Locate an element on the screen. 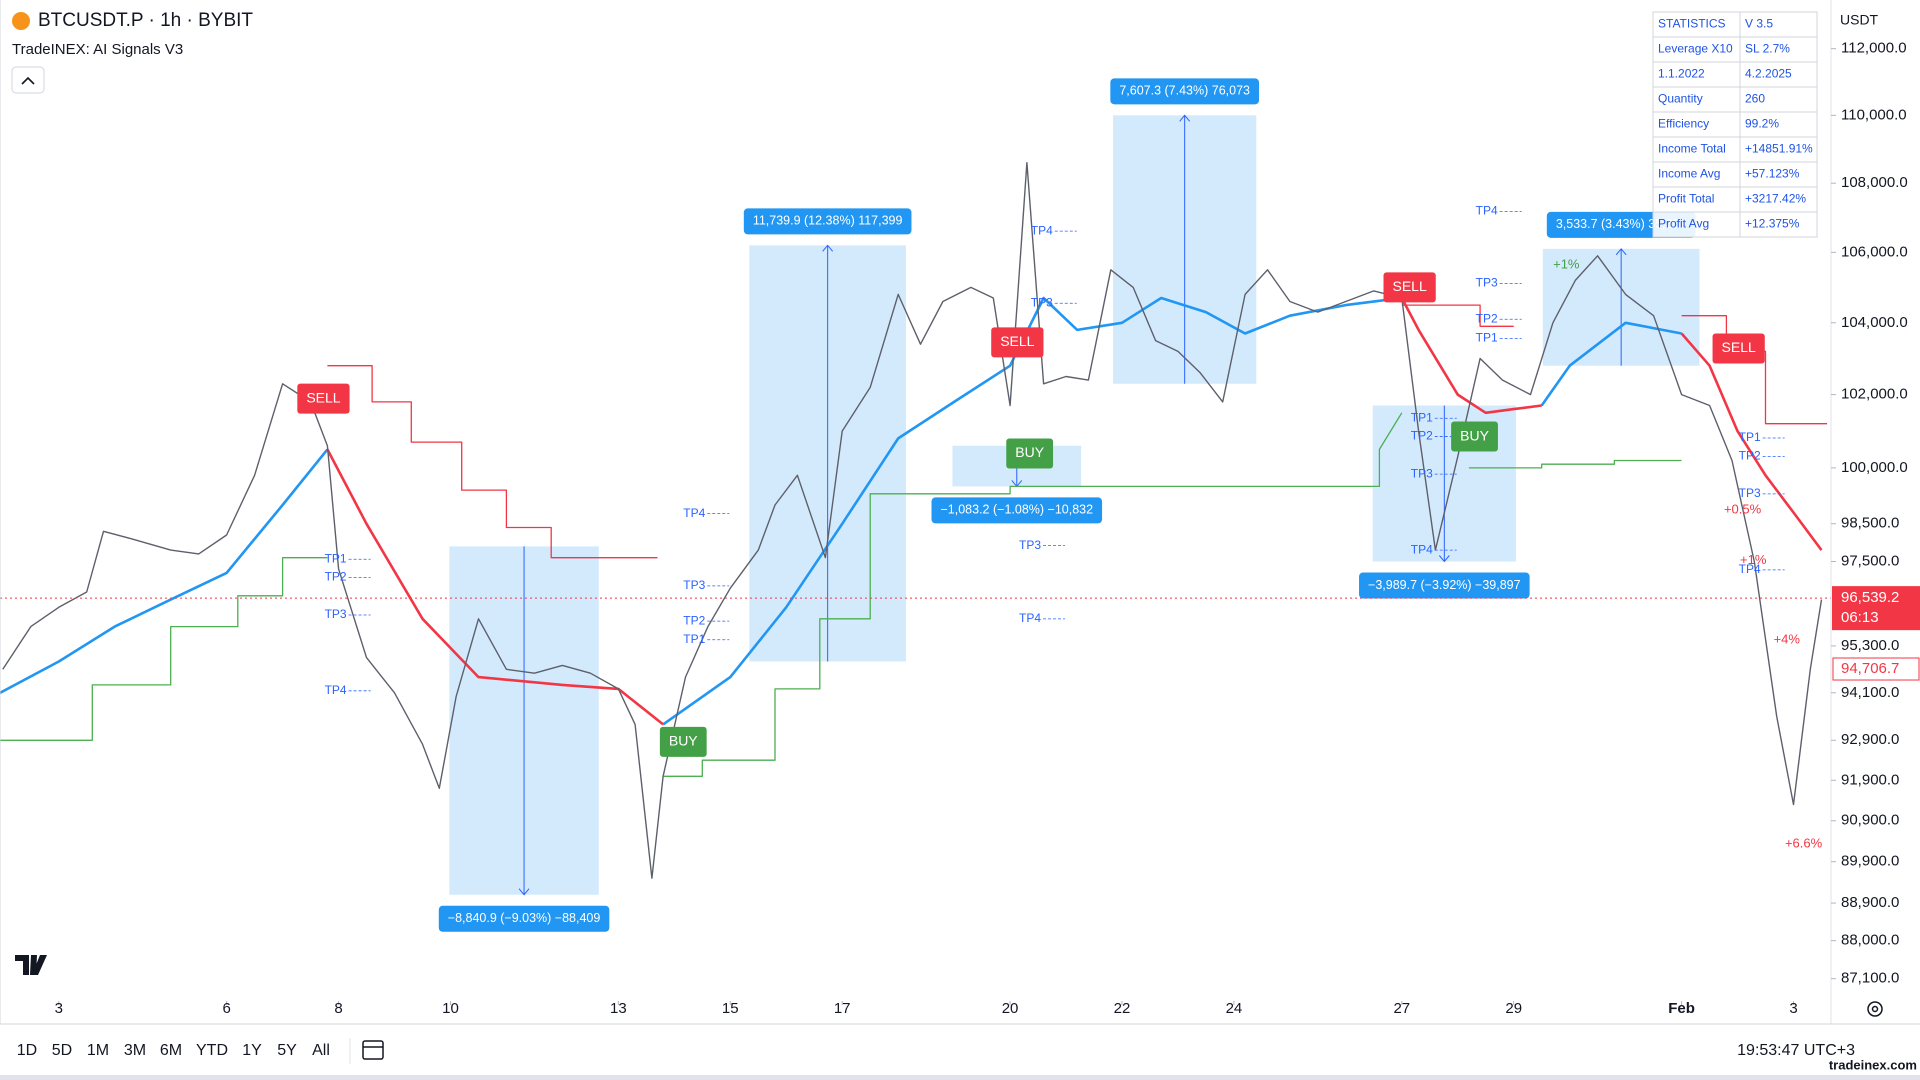  statistics-text: 4.2.2025 is located at coordinates (1768, 74).